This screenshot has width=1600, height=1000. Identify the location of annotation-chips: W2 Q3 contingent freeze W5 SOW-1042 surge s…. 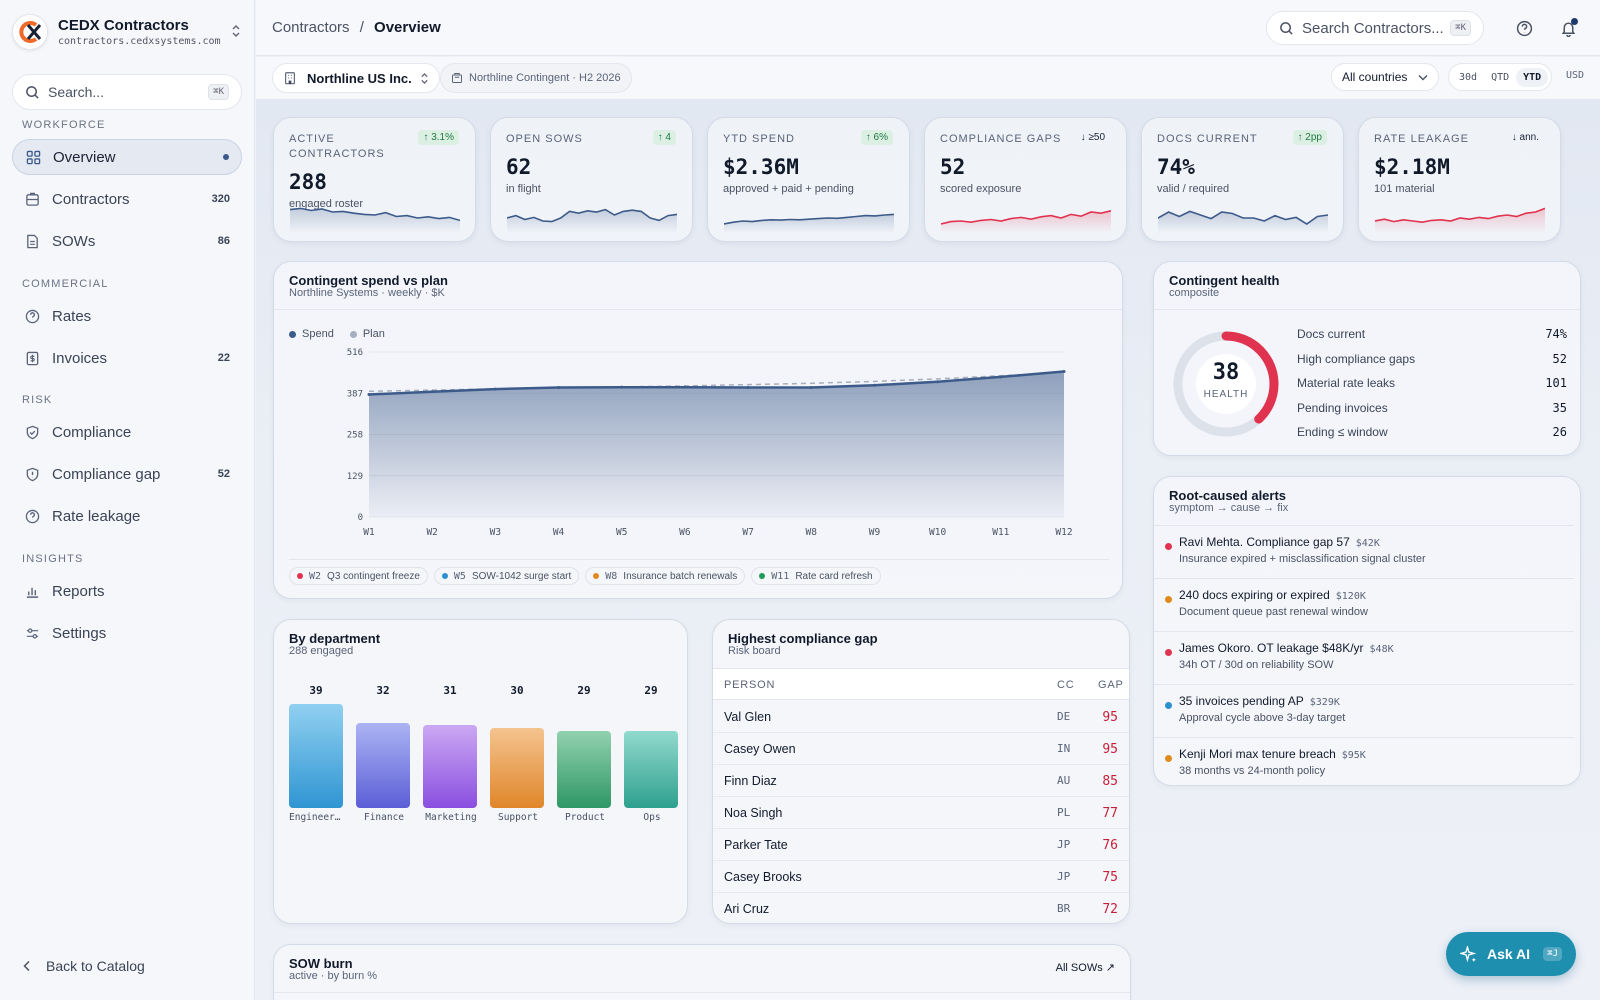
(588, 576).